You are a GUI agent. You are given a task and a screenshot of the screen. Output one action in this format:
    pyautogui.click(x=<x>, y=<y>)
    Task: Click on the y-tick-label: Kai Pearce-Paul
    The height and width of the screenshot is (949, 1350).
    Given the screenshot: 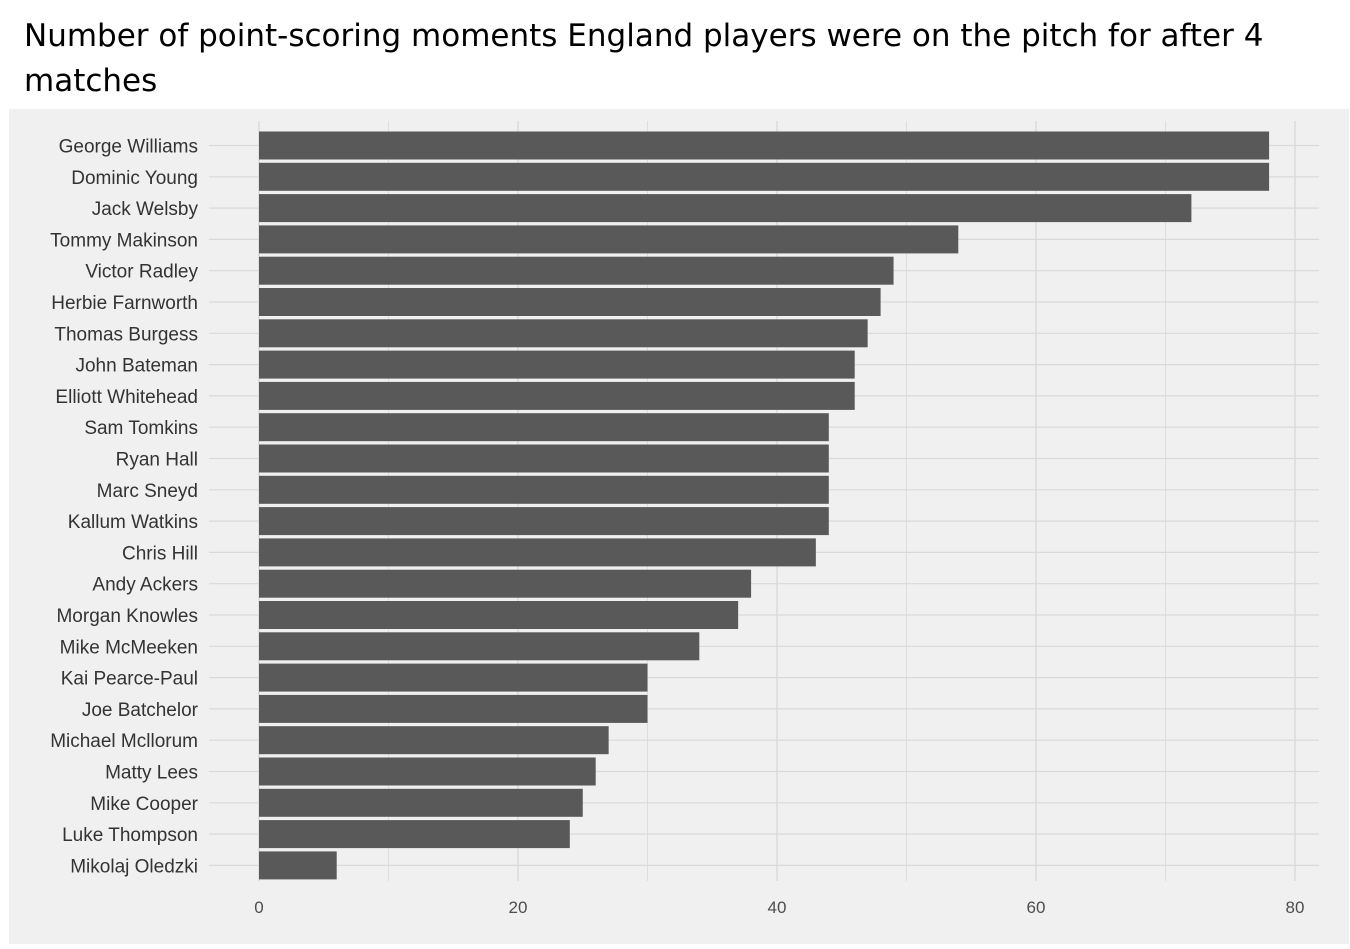 What is the action you would take?
    pyautogui.click(x=129, y=679)
    